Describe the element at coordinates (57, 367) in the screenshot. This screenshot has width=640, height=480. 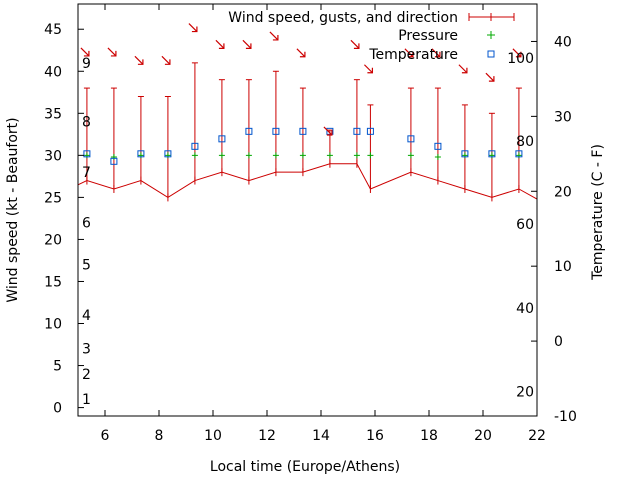
I see `y-tick-label-left: 5` at that location.